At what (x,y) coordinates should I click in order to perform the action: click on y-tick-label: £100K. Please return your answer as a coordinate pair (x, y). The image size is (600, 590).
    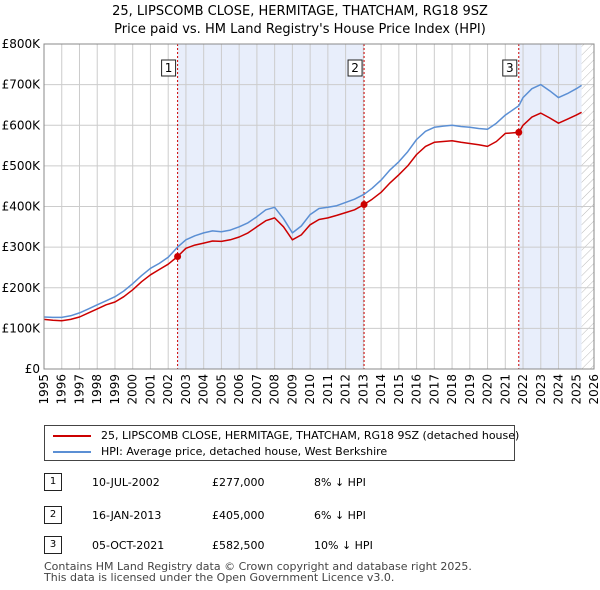
    Looking at the image, I should click on (22, 328).